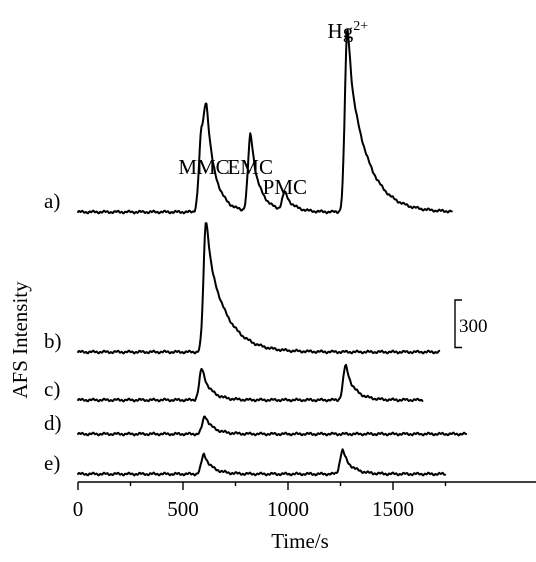 The width and height of the screenshot is (536, 562). I want to click on peak-label-mmc: MMC, so click(203, 167).